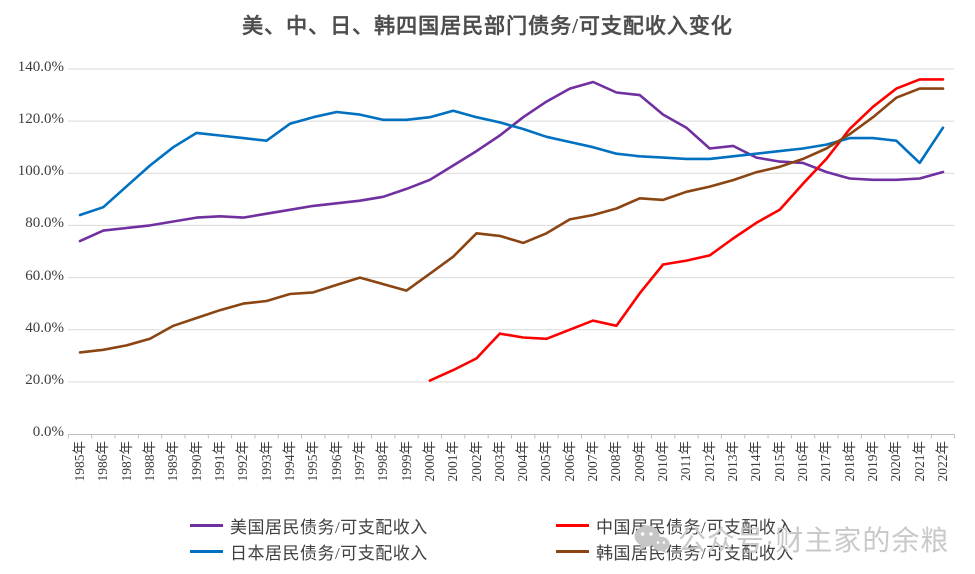 This screenshot has width=975, height=574. I want to click on x-tick-label: 1995年, so click(313, 461).